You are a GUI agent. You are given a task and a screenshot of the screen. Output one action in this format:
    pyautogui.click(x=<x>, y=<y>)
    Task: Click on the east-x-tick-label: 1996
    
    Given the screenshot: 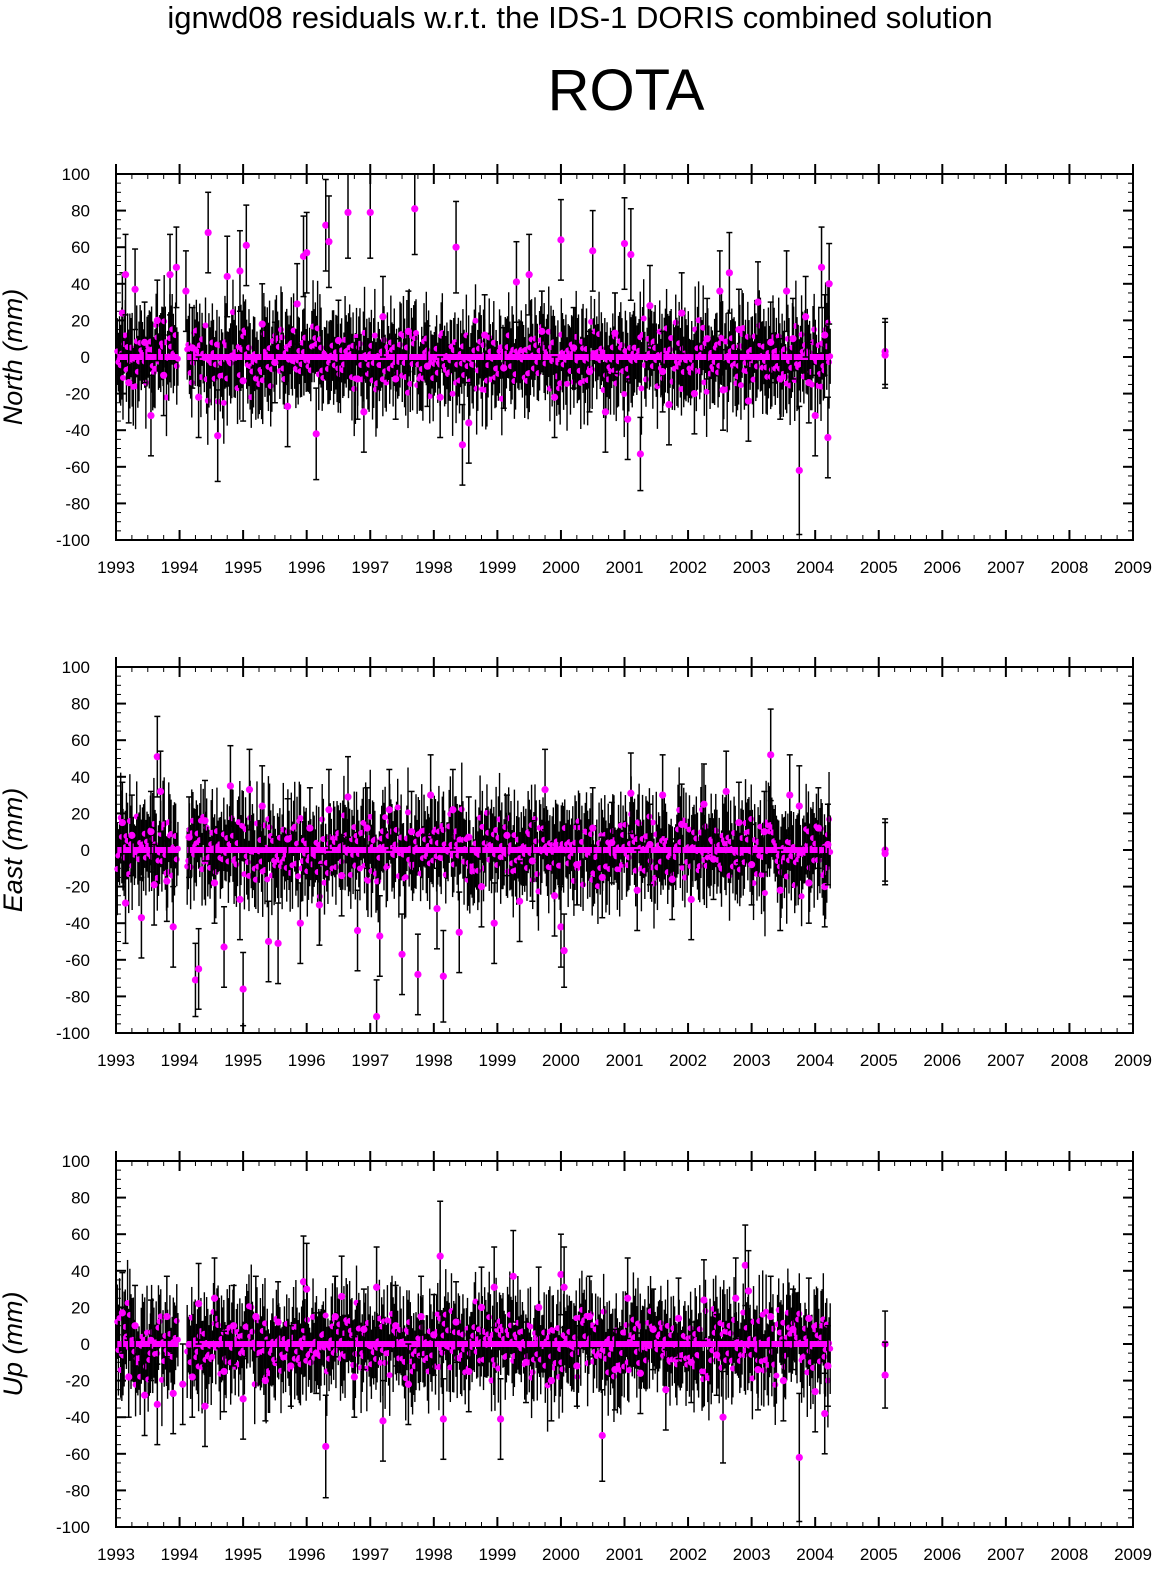 What is the action you would take?
    pyautogui.click(x=307, y=1060)
    